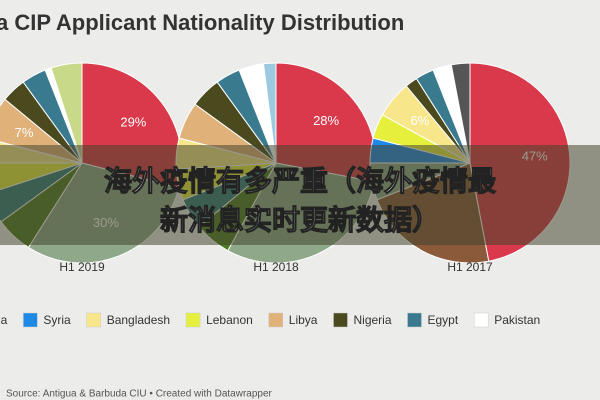  What do you see at coordinates (300, 219) in the screenshot?
I see `overlay-text: 新消息实时更新数据）` at bounding box center [300, 219].